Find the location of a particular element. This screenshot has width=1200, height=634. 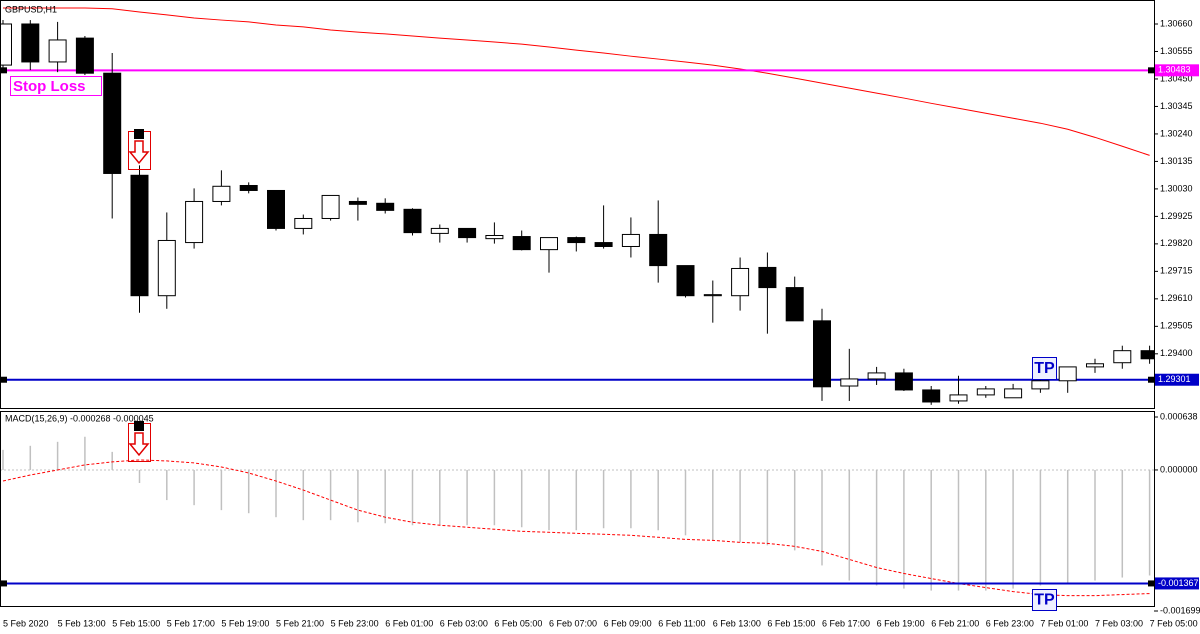

x-tick-label: 7 Feb 03:00 is located at coordinates (1119, 623).